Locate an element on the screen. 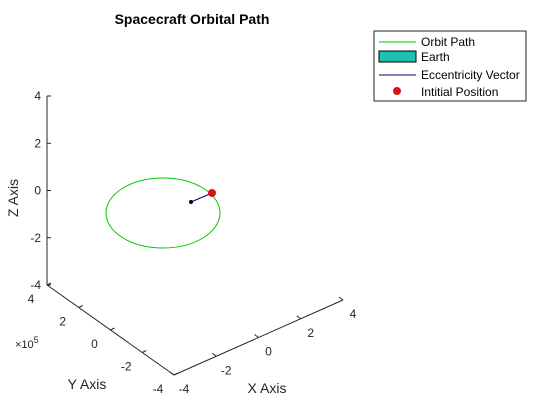  initial-position-marker is located at coordinates (212, 193).